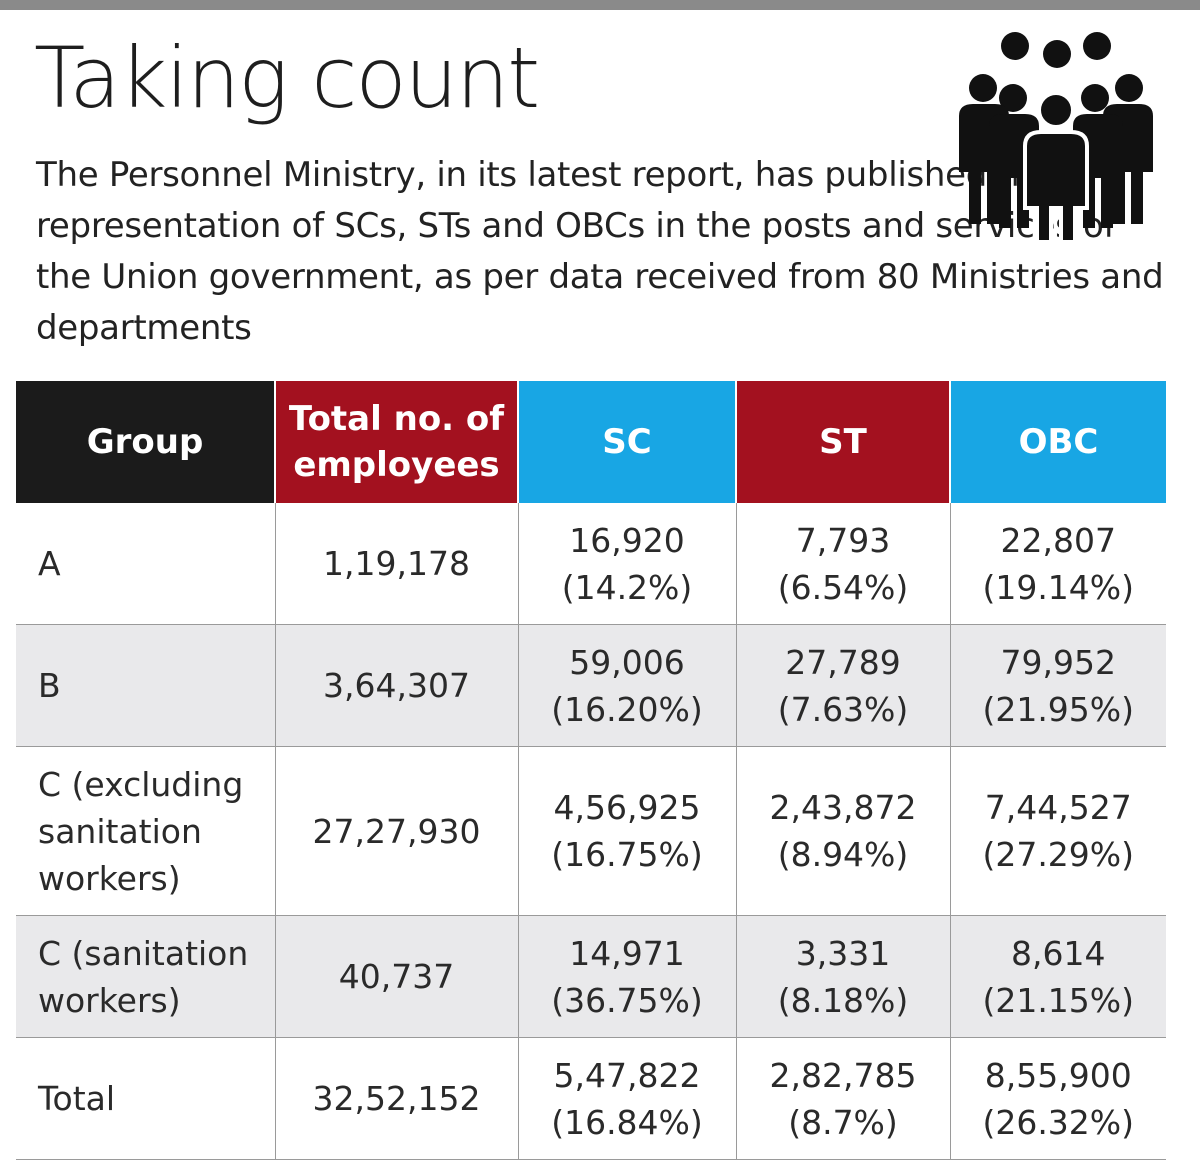 This screenshot has height=1160, width=1200. What do you see at coordinates (843, 854) in the screenshot?
I see `st-percent: (8.94%)` at bounding box center [843, 854].